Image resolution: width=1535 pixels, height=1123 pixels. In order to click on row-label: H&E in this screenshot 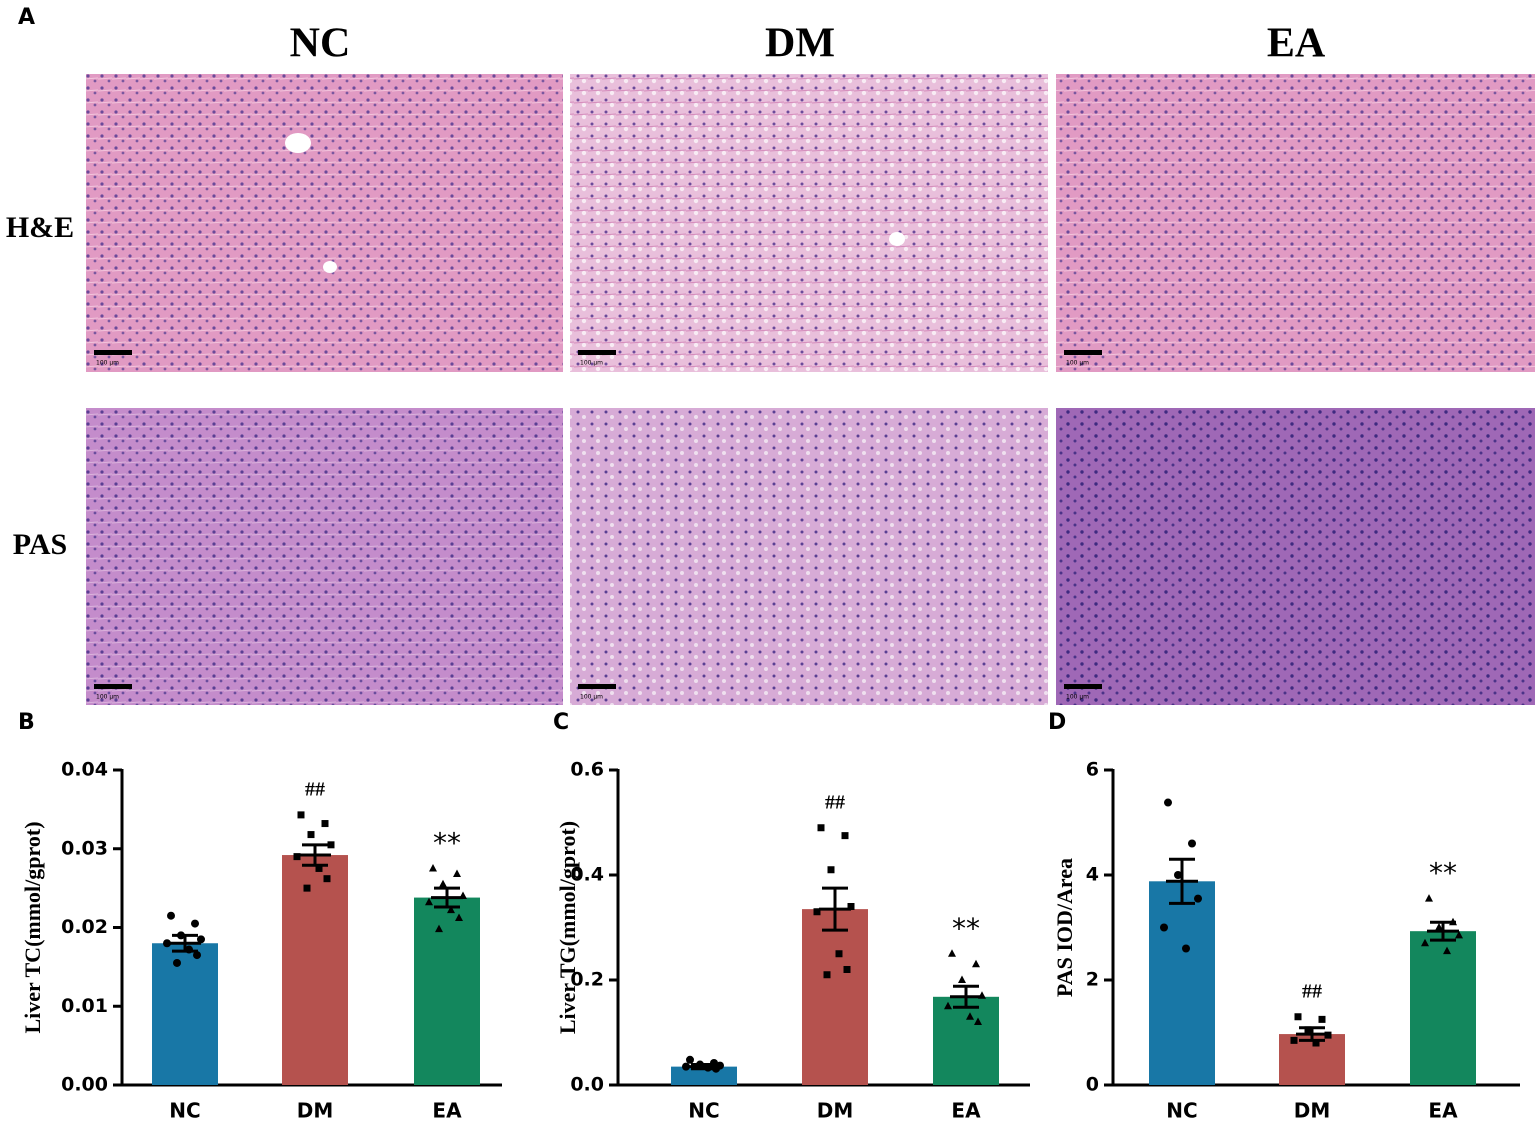, I will do `click(40, 227)`.